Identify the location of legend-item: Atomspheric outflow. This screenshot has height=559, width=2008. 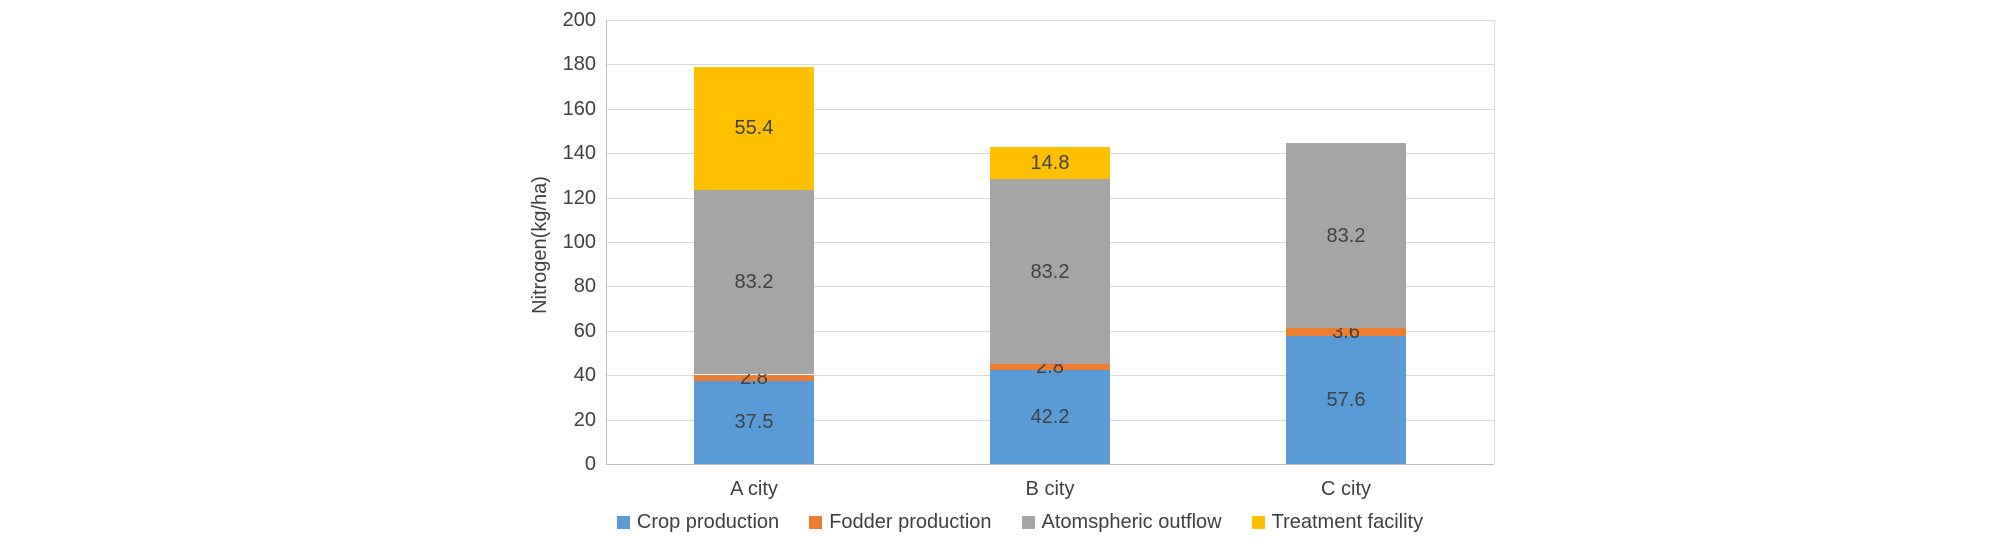
(1121, 522).